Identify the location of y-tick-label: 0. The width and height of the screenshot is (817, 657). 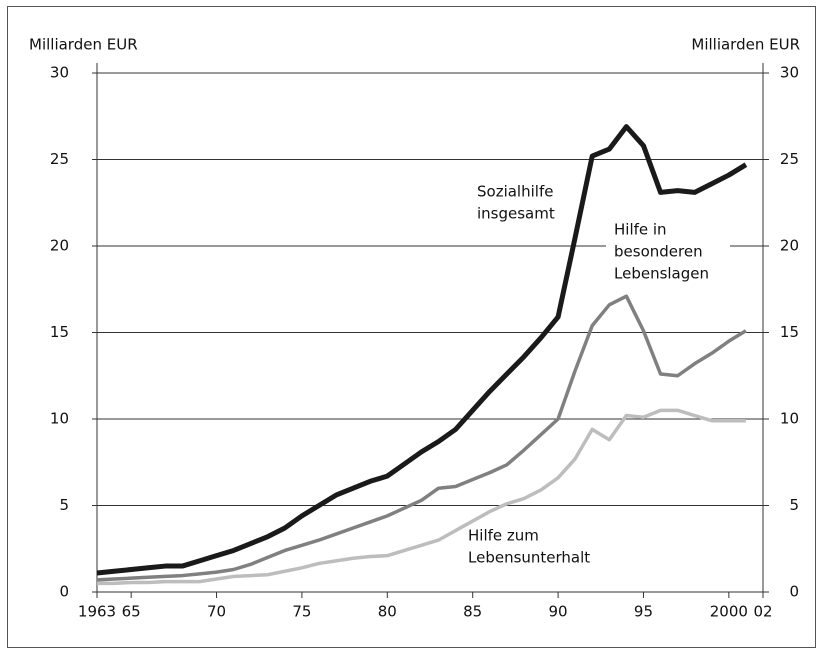
(64, 592).